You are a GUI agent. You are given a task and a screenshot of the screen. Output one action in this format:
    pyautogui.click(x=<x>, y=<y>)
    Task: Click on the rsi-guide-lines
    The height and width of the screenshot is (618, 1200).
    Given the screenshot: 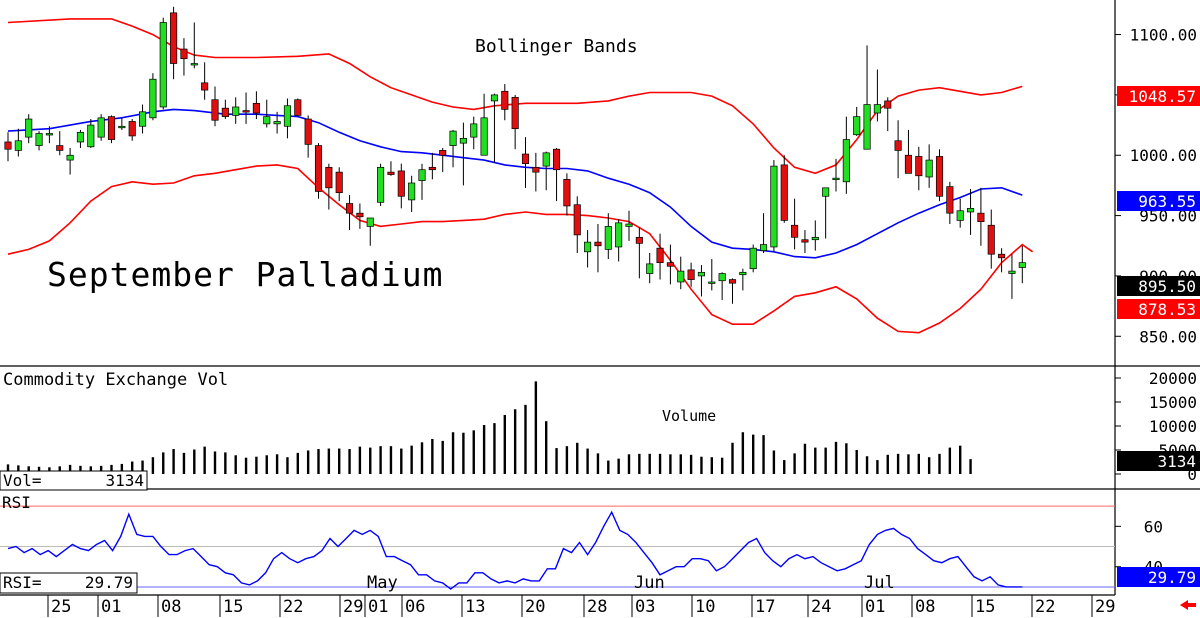 What is the action you would take?
    pyautogui.click(x=557, y=546)
    